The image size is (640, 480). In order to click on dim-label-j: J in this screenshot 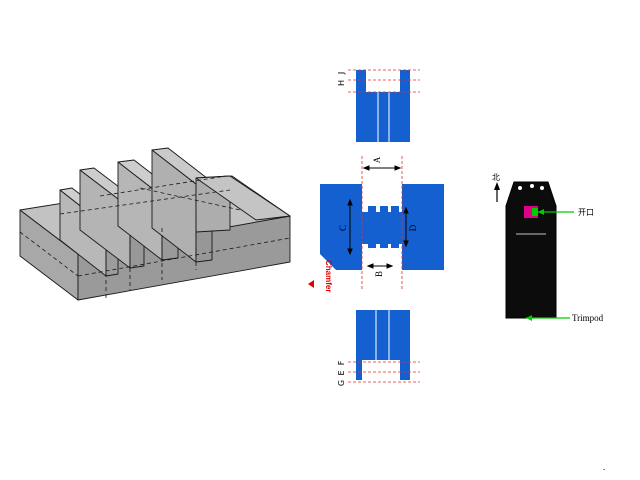, I will do `click(341, 73)`.